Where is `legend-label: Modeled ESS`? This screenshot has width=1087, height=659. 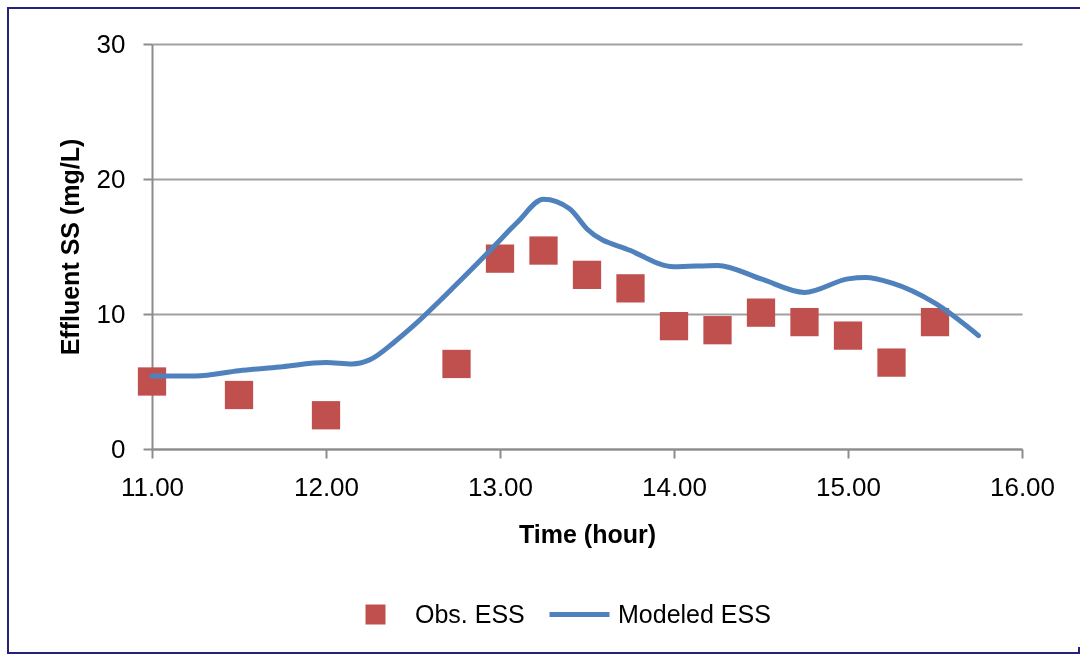 legend-label: Modeled ESS is located at coordinates (694, 613).